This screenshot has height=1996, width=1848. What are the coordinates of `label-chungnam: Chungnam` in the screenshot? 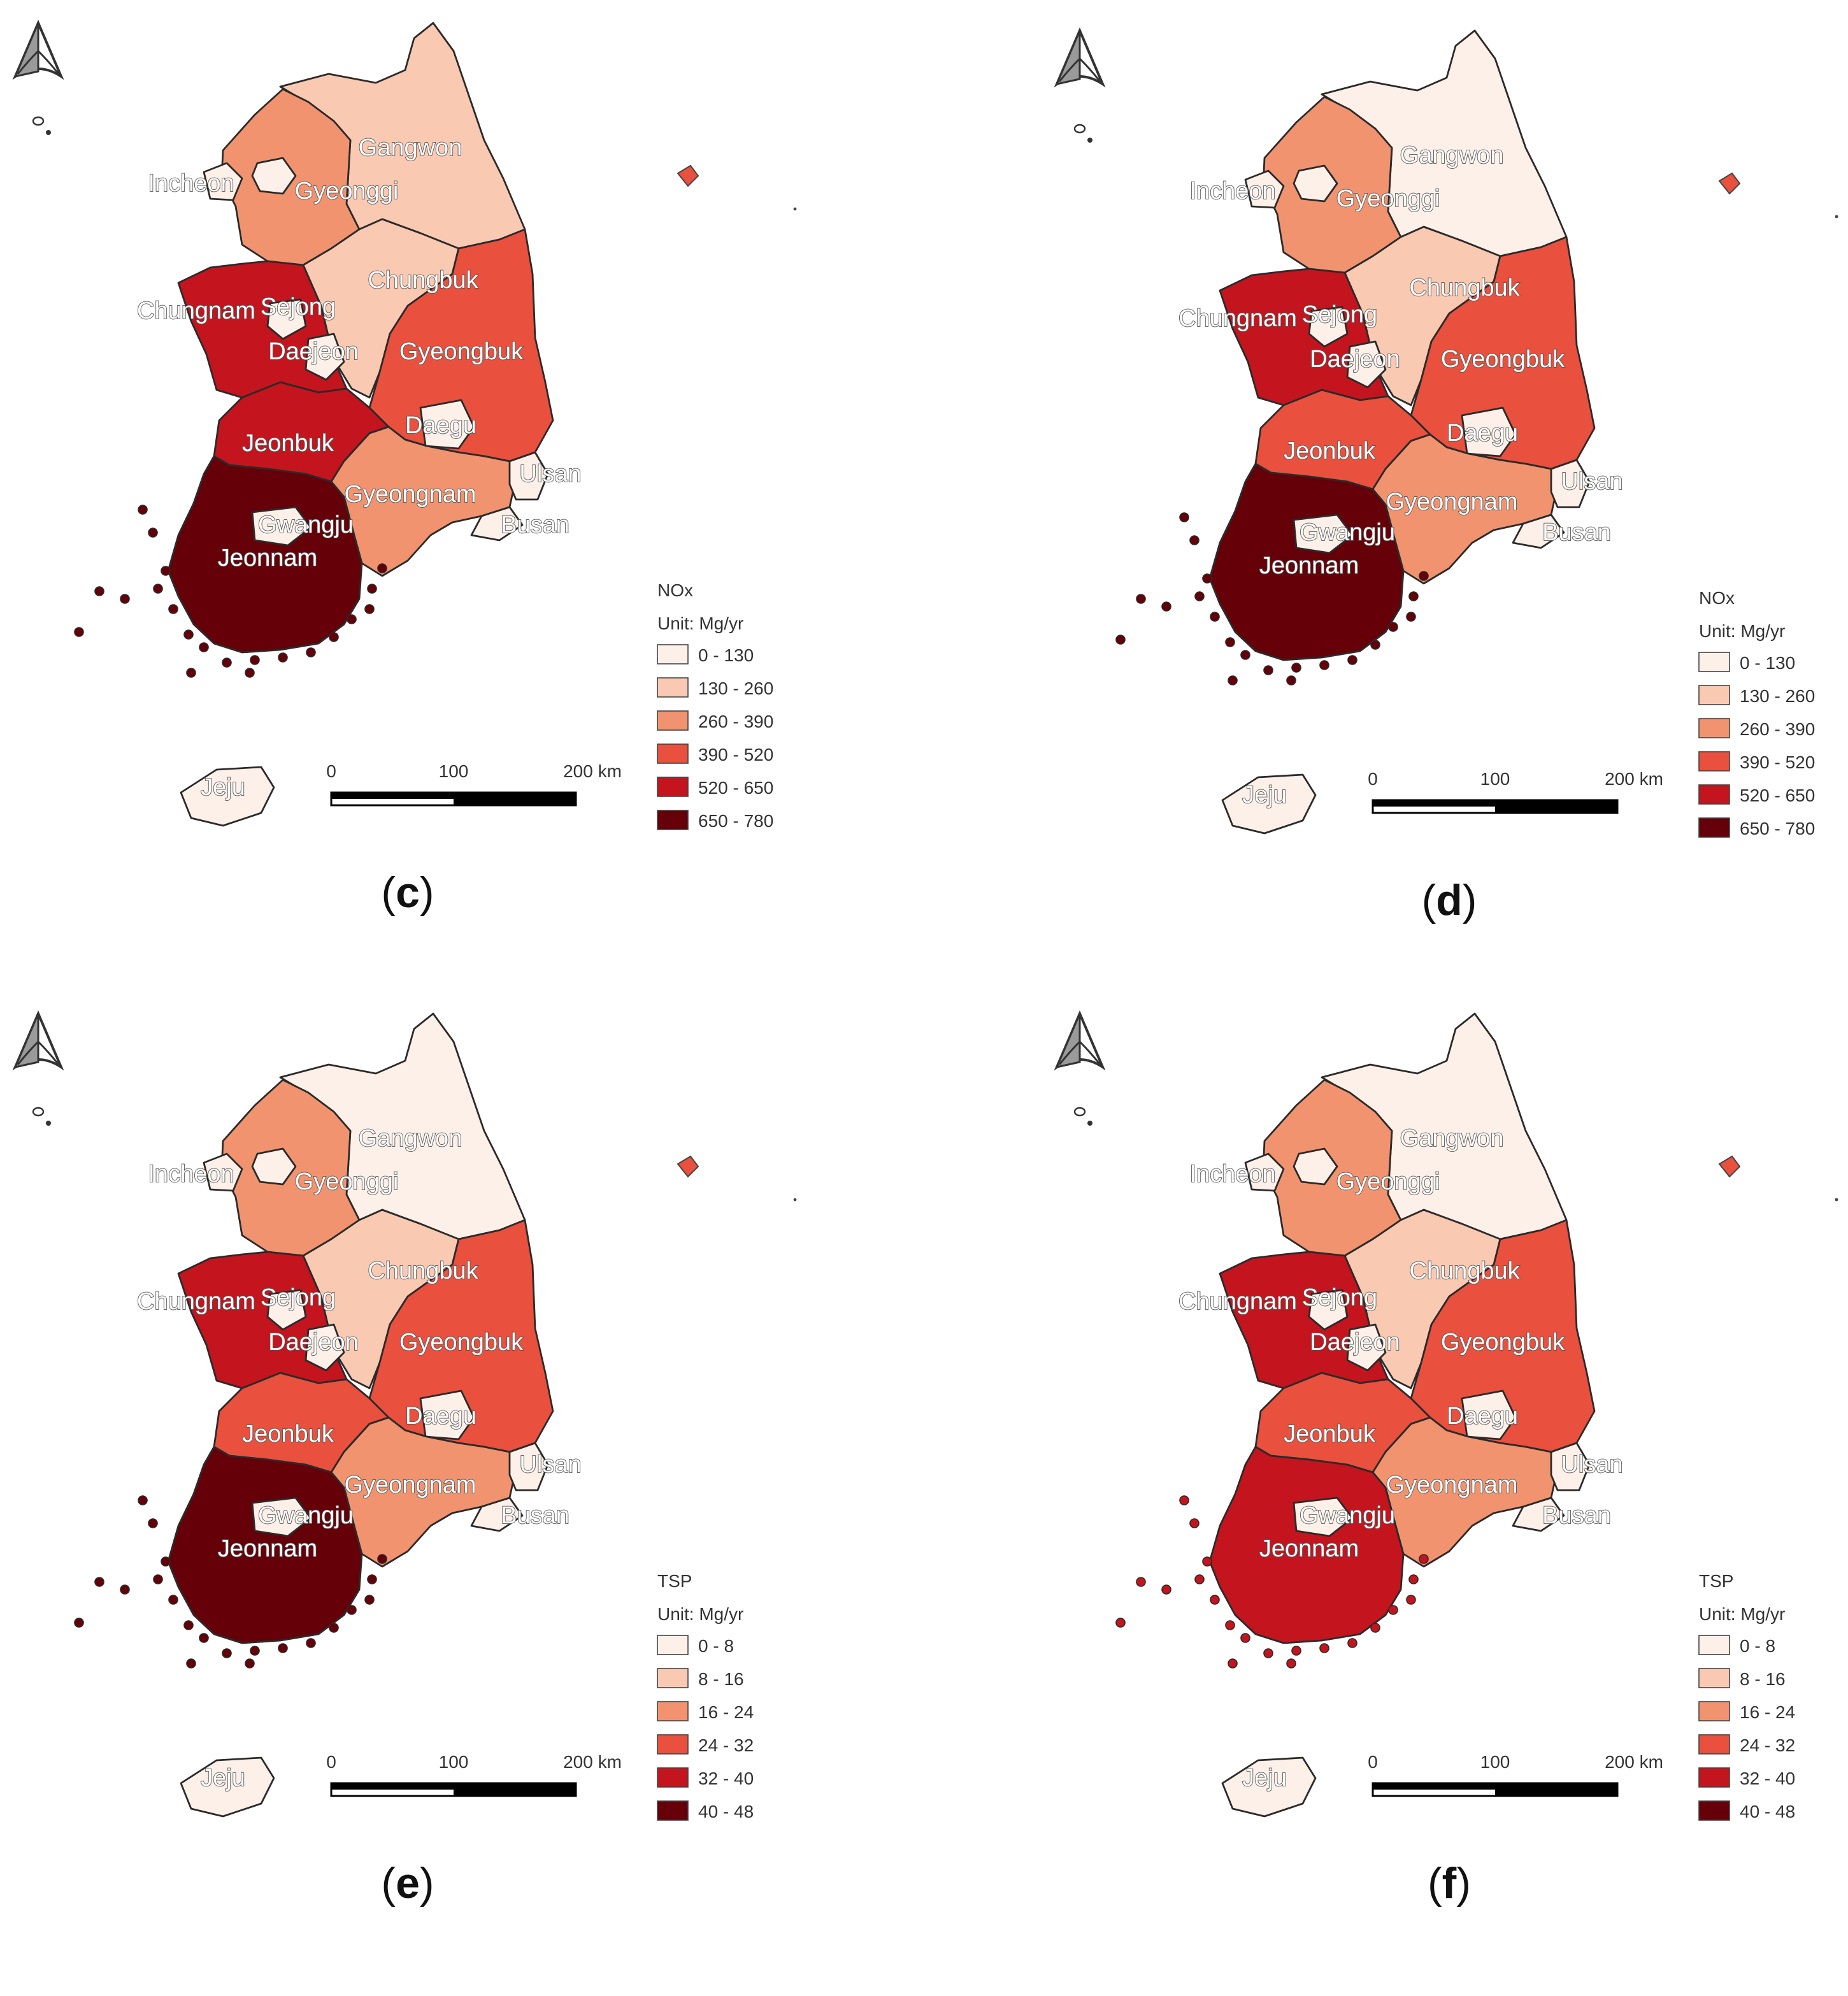 It's located at (1237, 1301).